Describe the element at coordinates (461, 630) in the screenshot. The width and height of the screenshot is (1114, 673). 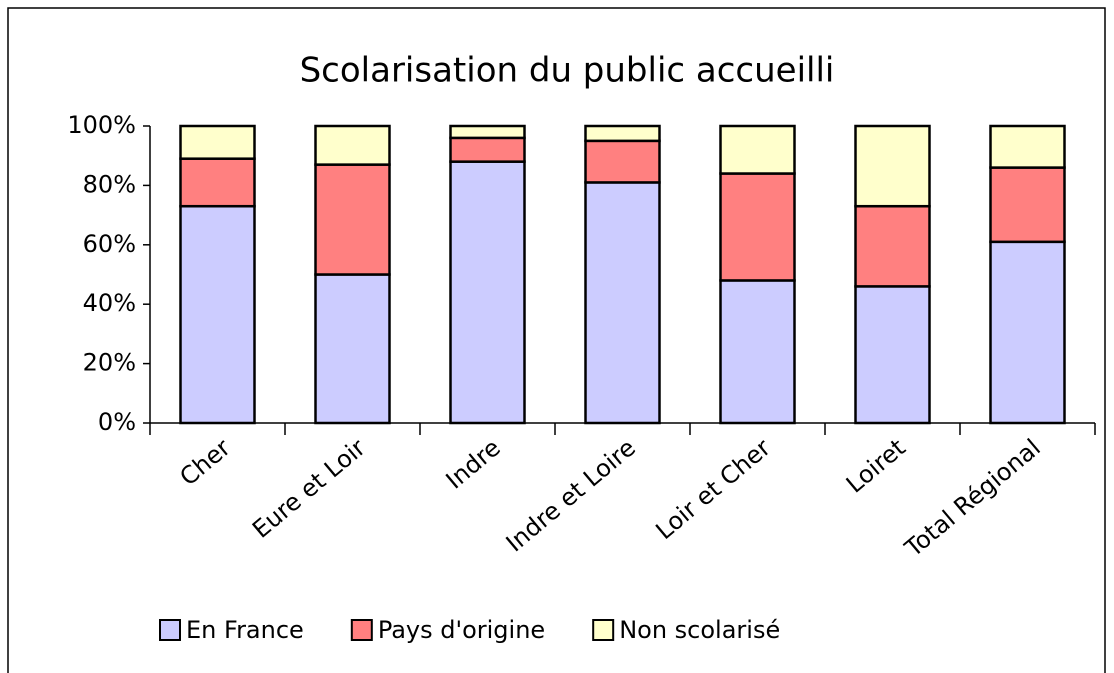
I see `legend-label: Pays d'origine` at that location.